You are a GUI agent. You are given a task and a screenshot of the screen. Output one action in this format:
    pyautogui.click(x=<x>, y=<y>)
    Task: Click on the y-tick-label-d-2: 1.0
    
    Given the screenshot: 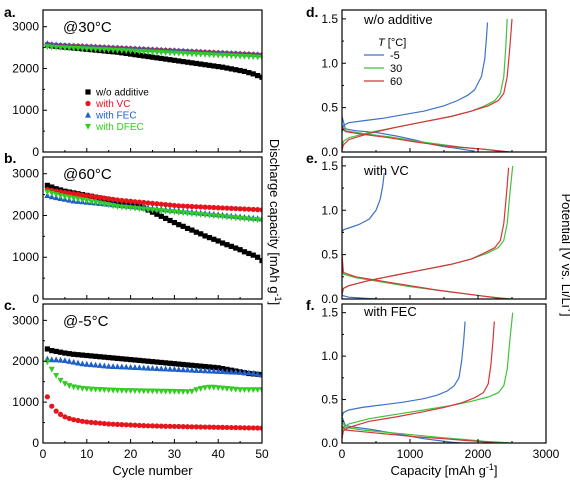 What is the action you would take?
    pyautogui.click(x=329, y=63)
    